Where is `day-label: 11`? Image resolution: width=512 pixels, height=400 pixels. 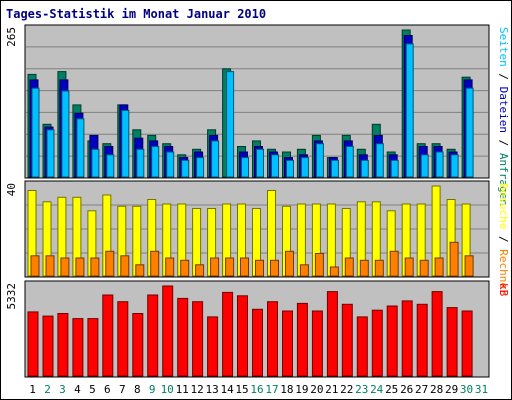
day-label: 11 is located at coordinates (182, 389).